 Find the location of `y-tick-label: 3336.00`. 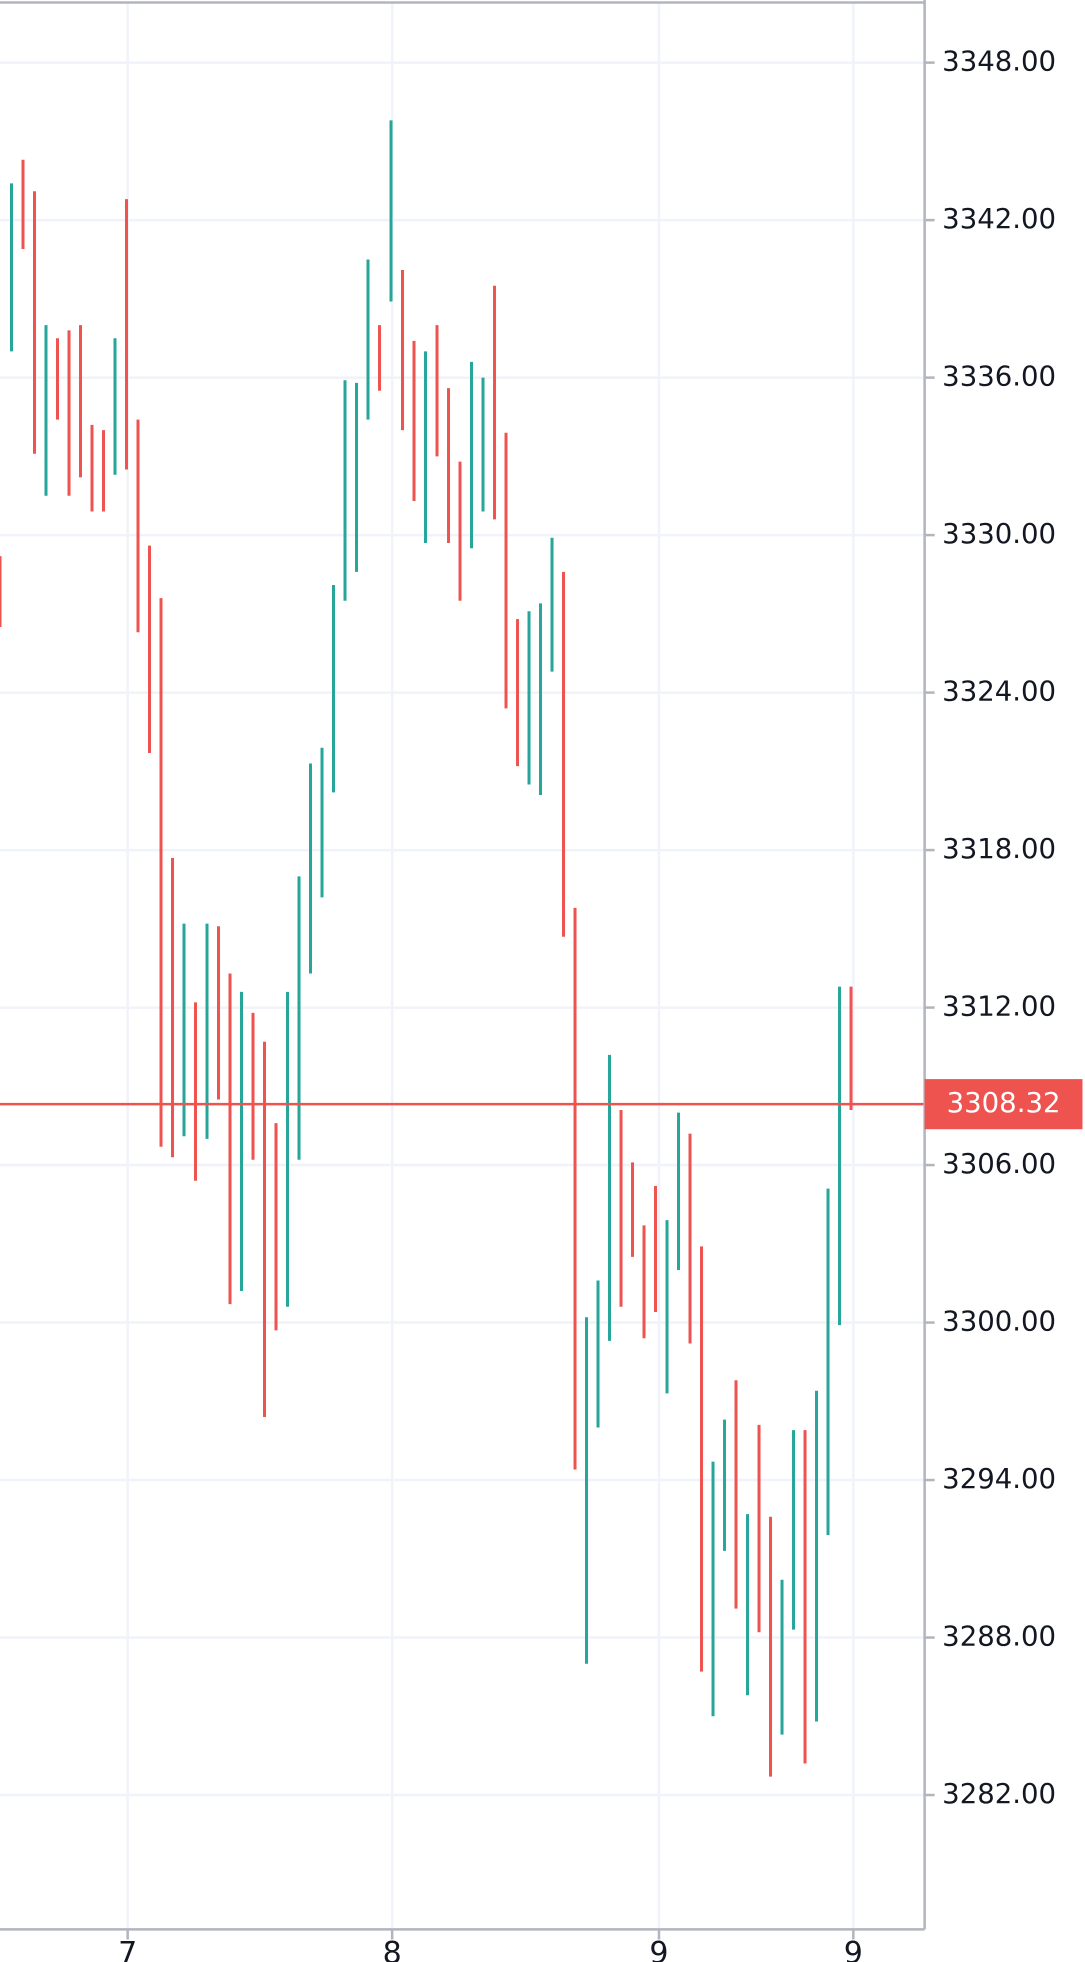

y-tick-label: 3336.00 is located at coordinates (999, 377).